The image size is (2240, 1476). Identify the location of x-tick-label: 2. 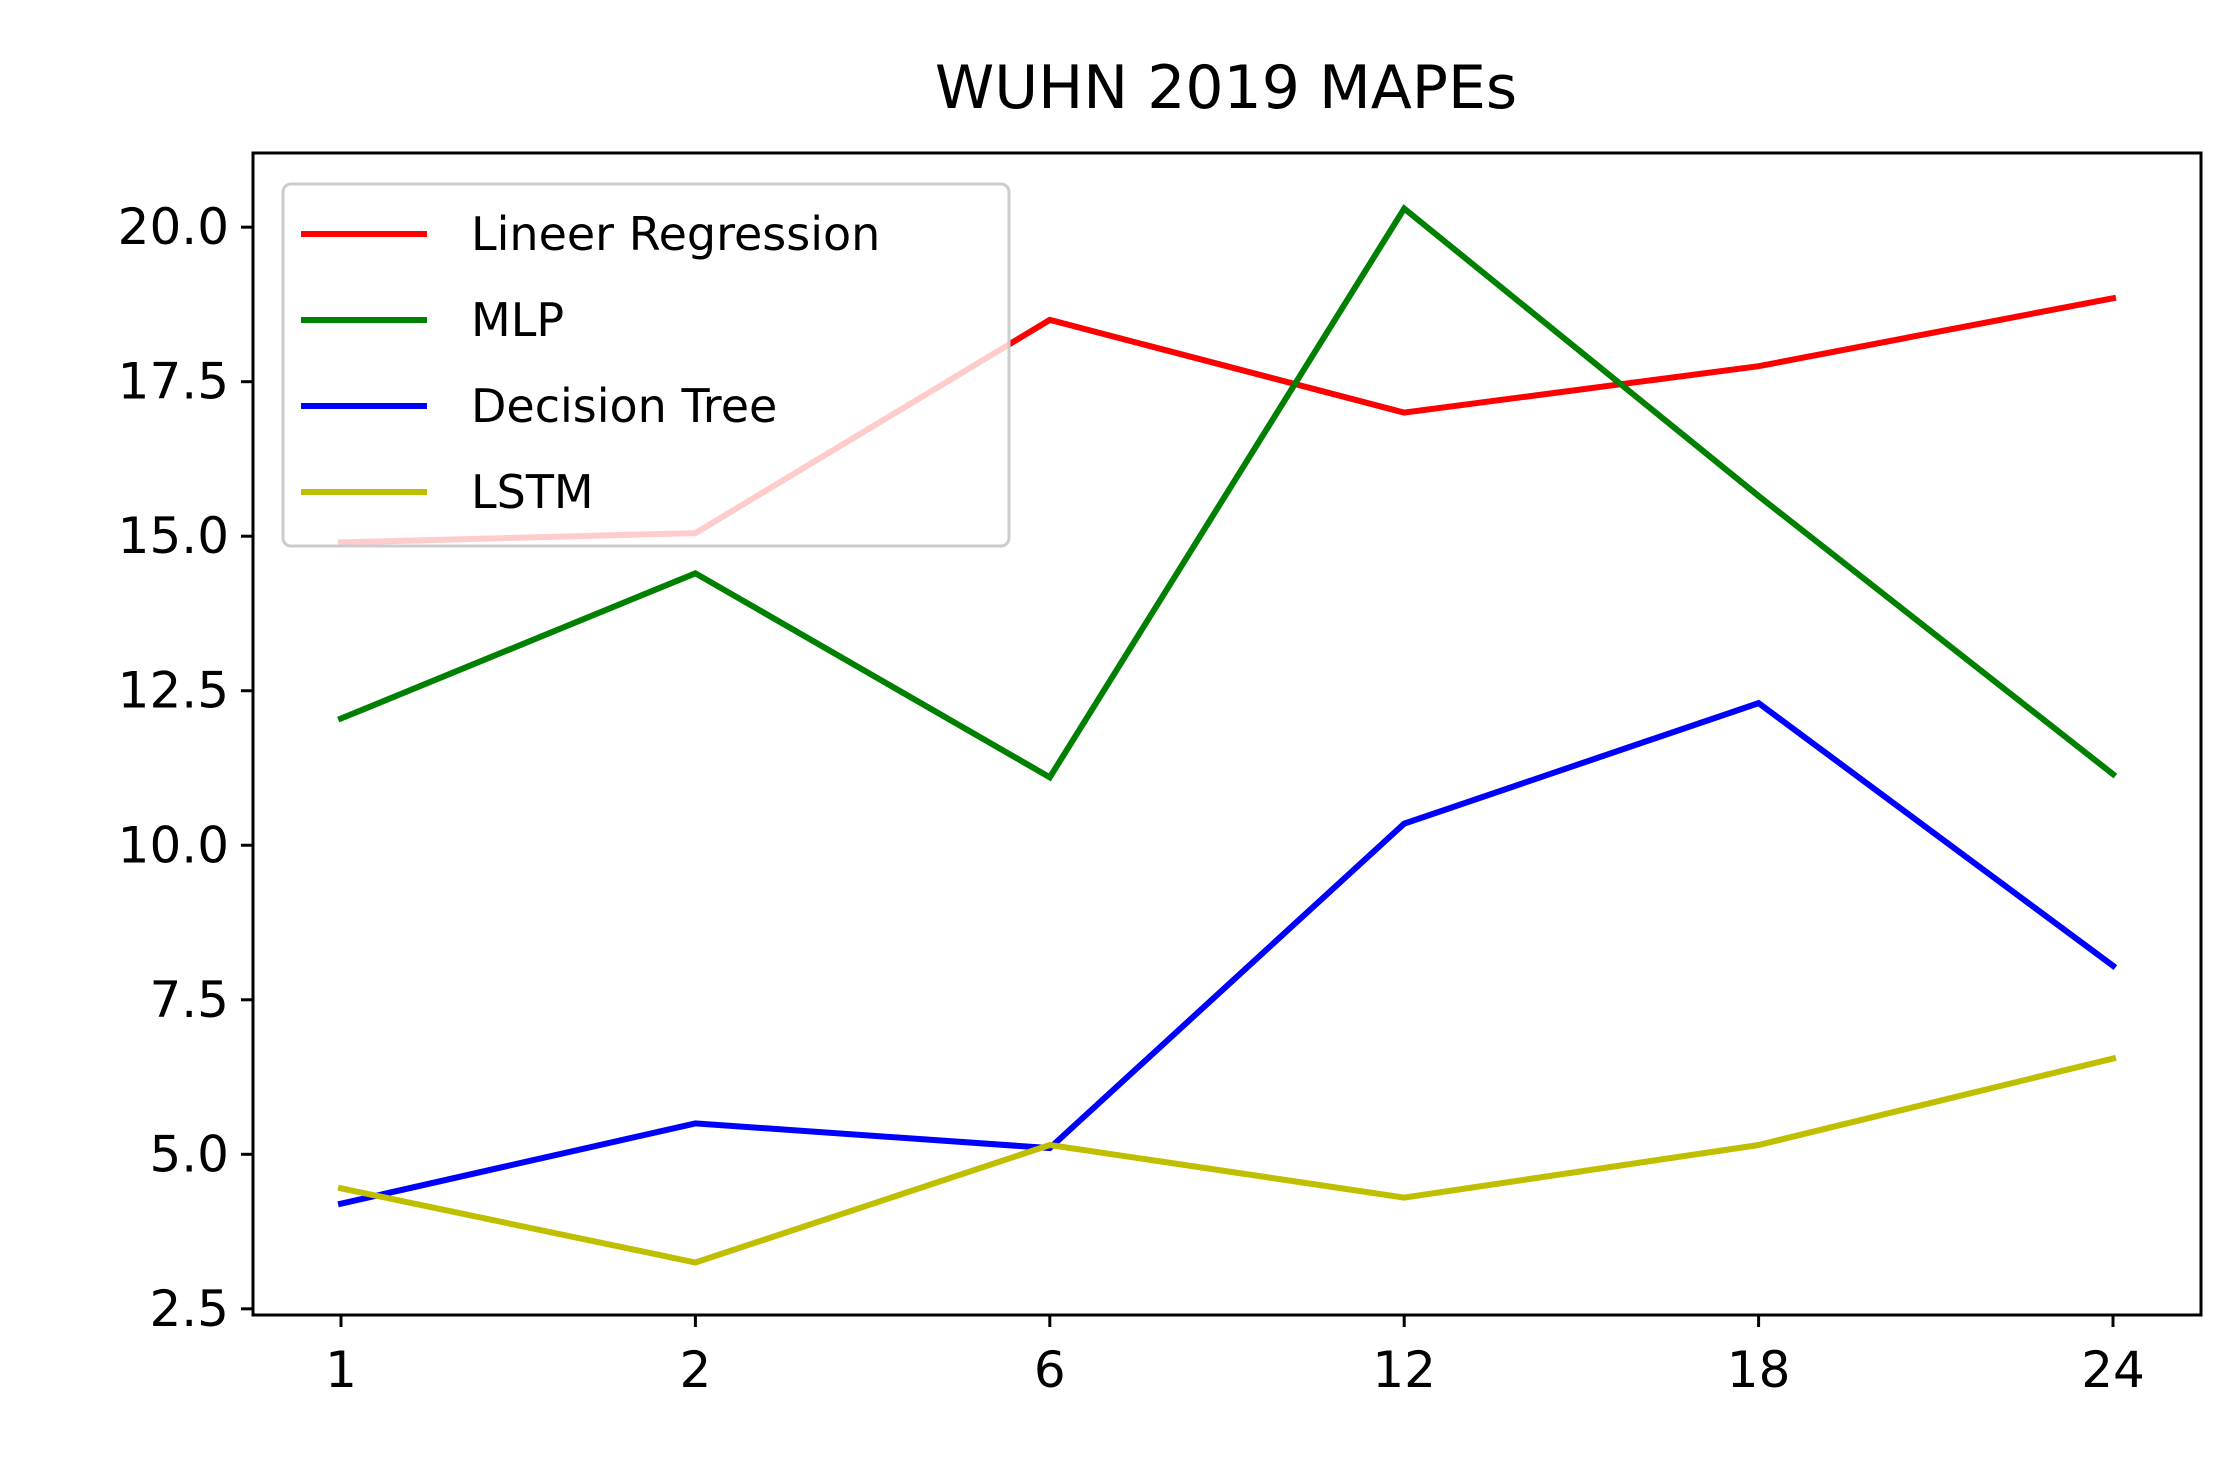
(695, 1370).